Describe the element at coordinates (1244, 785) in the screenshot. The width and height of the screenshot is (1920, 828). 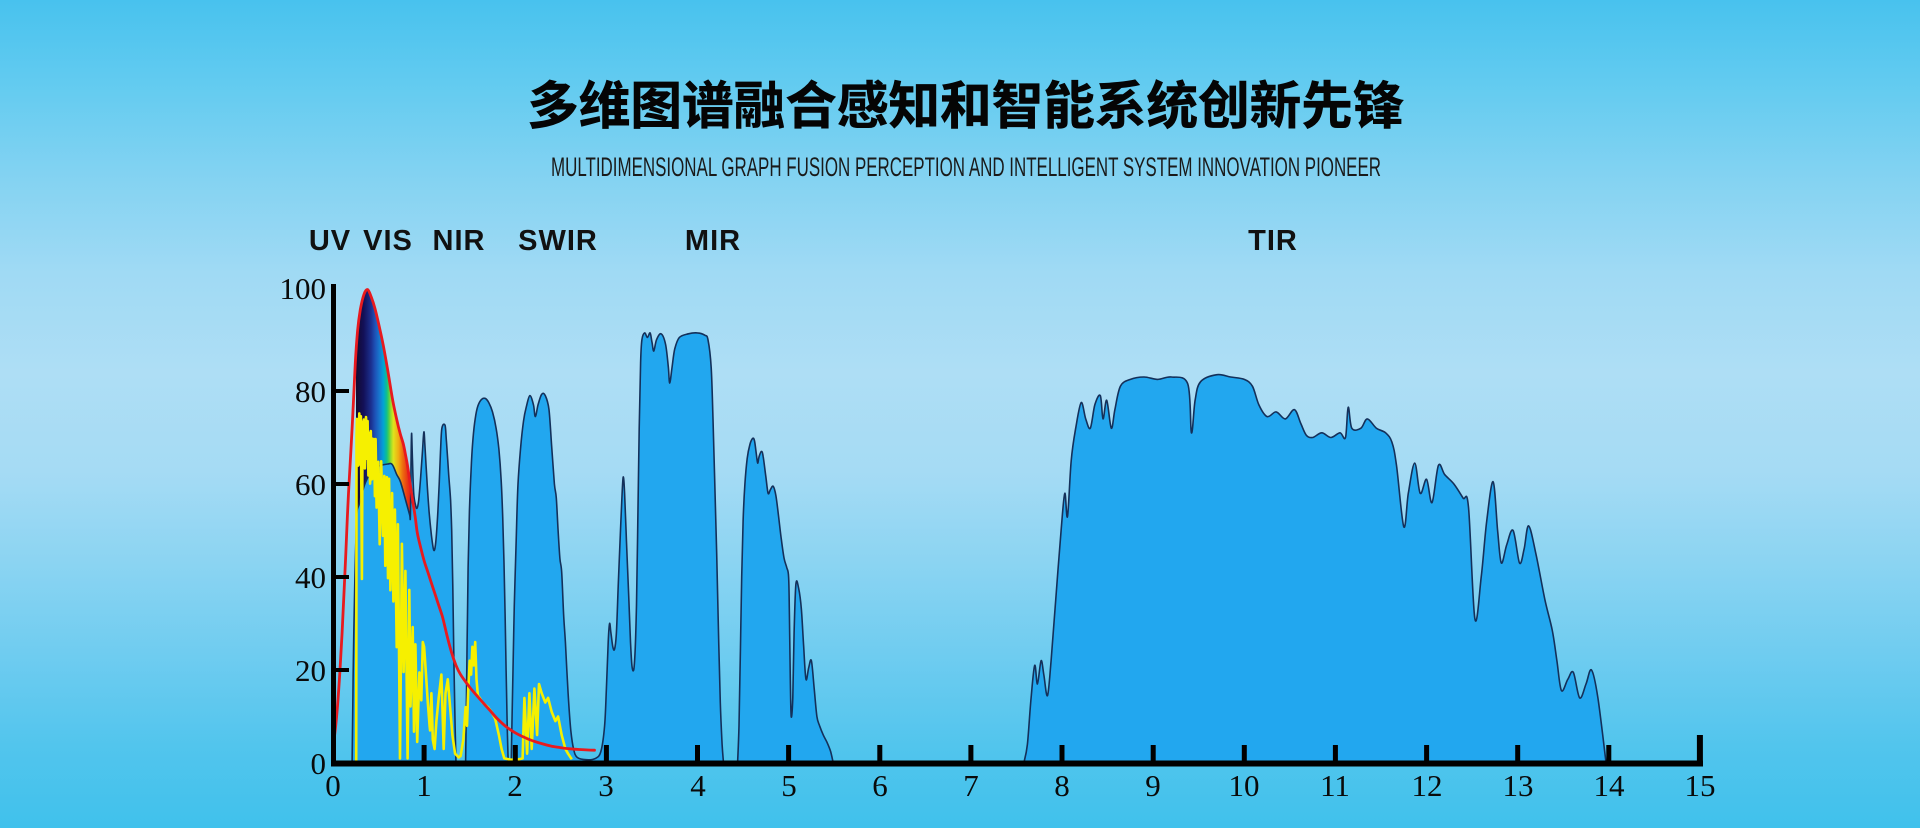
I see `svg-text: 10` at that location.